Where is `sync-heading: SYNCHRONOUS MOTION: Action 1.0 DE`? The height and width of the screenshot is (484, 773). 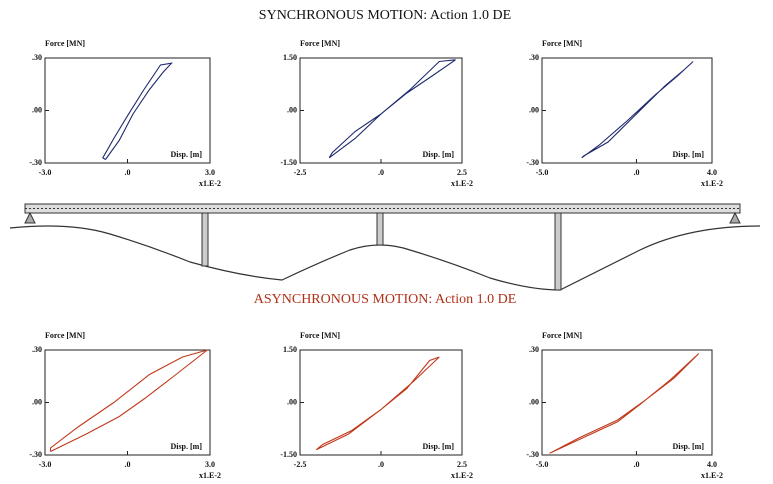
sync-heading: SYNCHRONOUS MOTION: Action 1.0 DE is located at coordinates (385, 15).